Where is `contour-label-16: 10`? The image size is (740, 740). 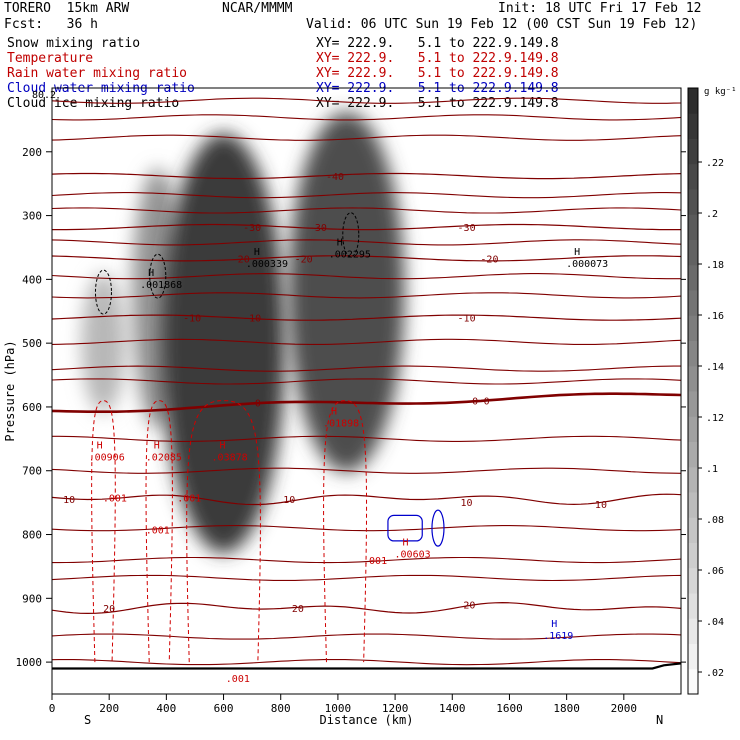 contour-label-16: 10 is located at coordinates (601, 505).